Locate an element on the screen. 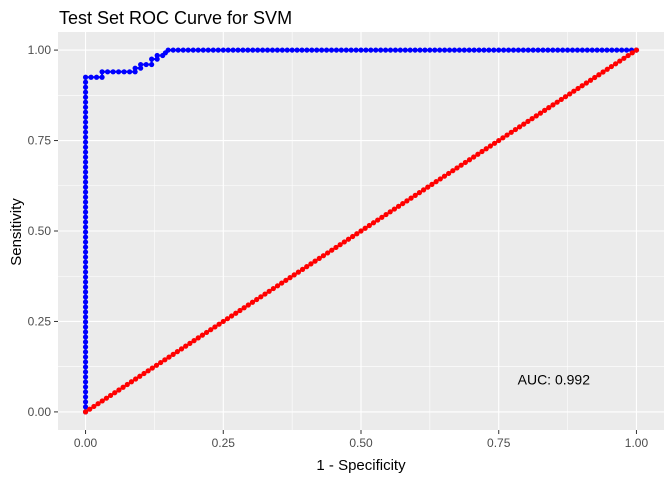 Image resolution: width=672 pixels, height=480 pixels. x-tick-label: 0.75 is located at coordinates (499, 443).